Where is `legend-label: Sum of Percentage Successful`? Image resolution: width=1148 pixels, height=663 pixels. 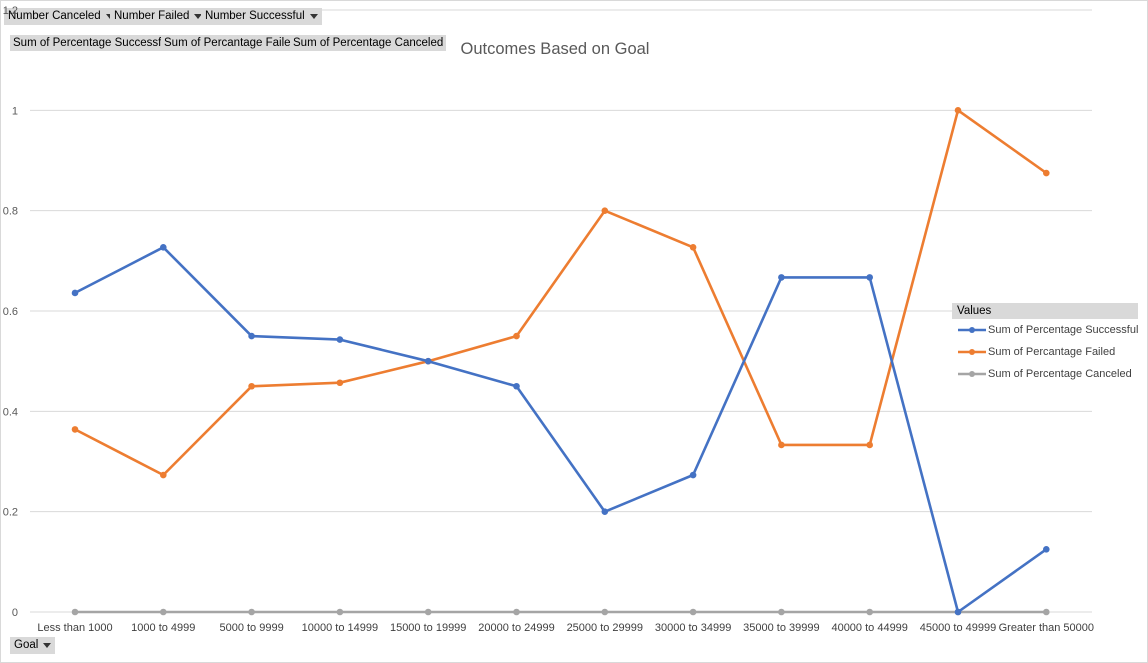 legend-label: Sum of Percentage Successful is located at coordinates (1063, 330).